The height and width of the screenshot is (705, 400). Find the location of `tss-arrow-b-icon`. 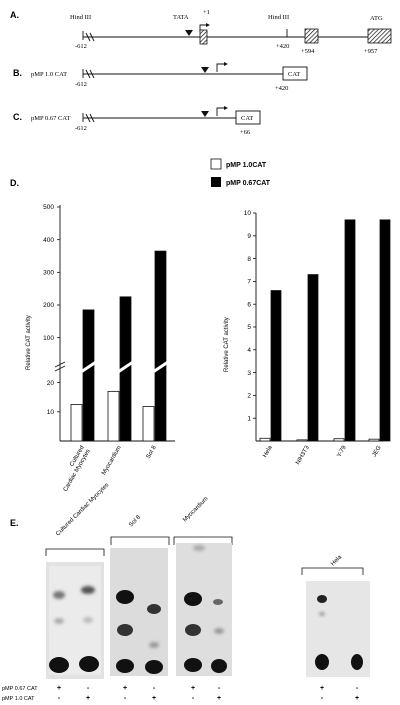

tss-arrow-b-icon is located at coordinates (220, 67).